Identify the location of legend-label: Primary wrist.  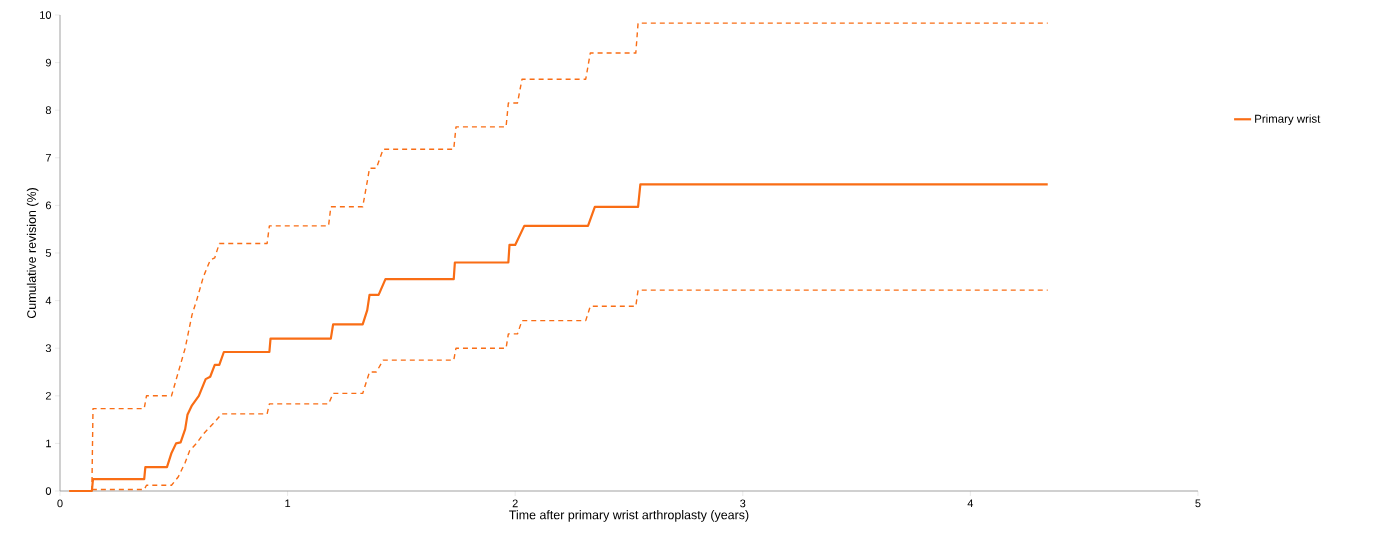
(1288, 120).